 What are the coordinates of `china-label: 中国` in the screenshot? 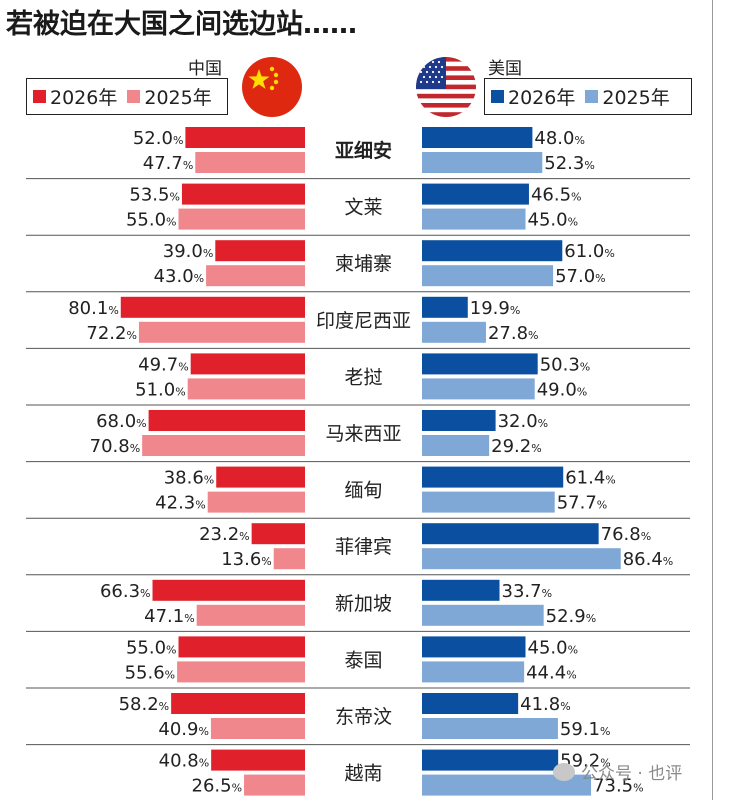 It's located at (205, 69).